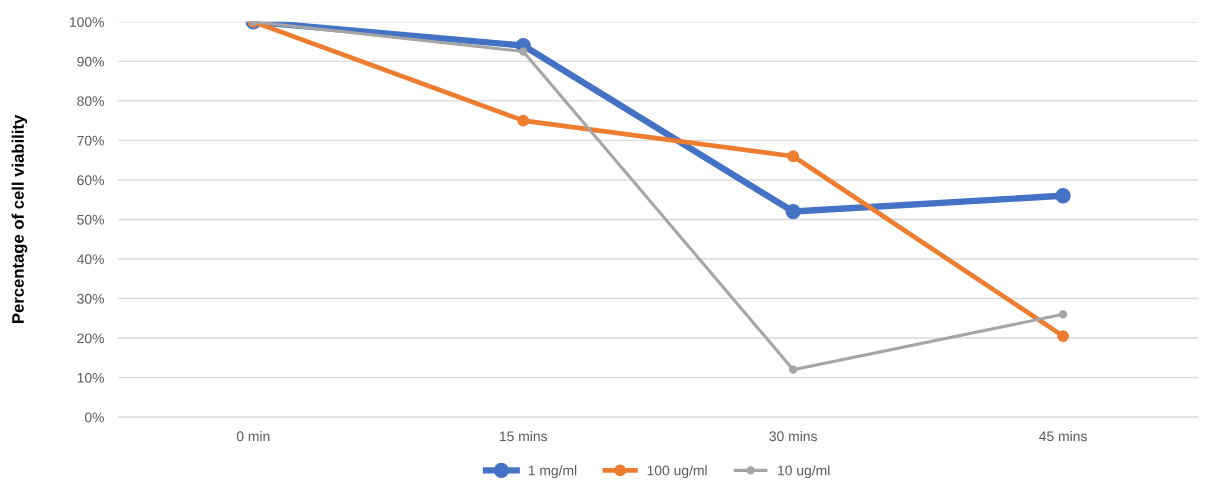  Describe the element at coordinates (19, 219) in the screenshot. I see `y-axis-title: Percentage of cell viability` at that location.